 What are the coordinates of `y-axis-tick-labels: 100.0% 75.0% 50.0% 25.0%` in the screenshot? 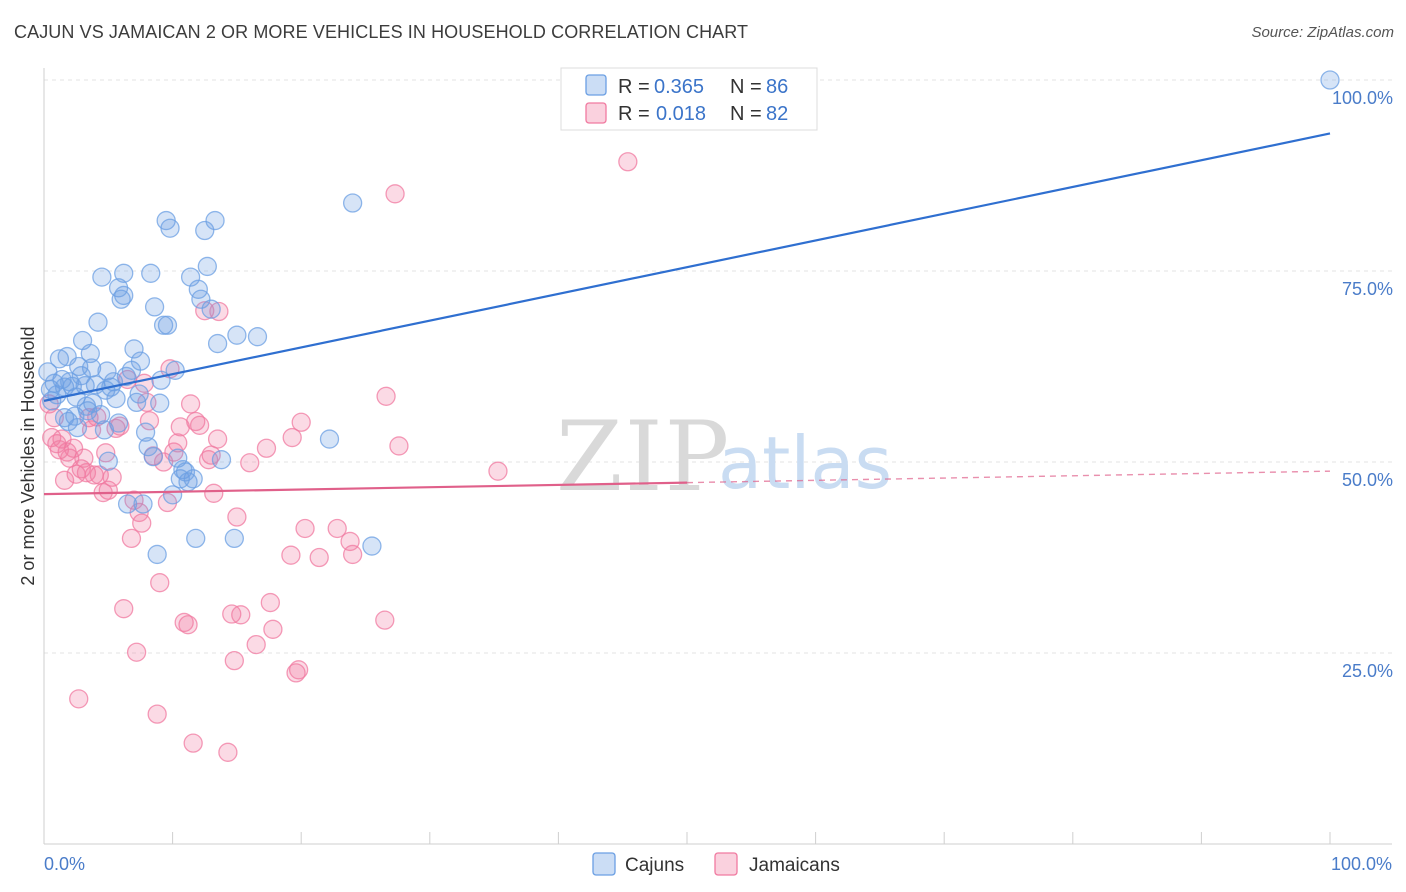 It's located at (1362, 384).